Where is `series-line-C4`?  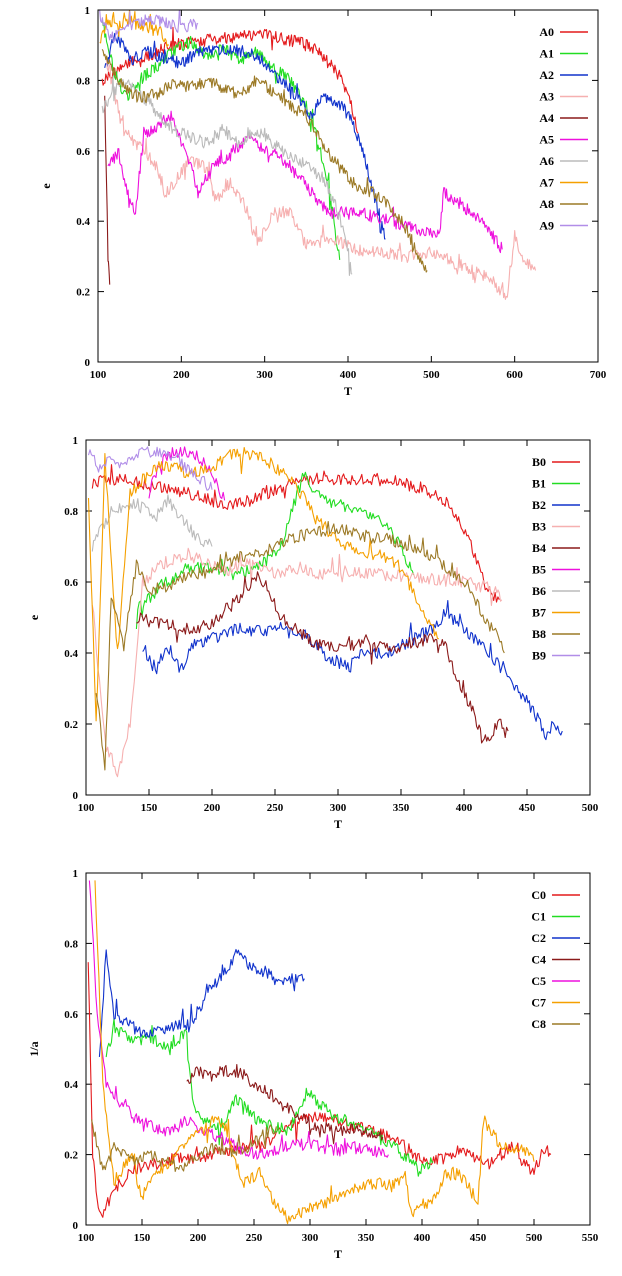 series-line-C4 is located at coordinates (285, 1104).